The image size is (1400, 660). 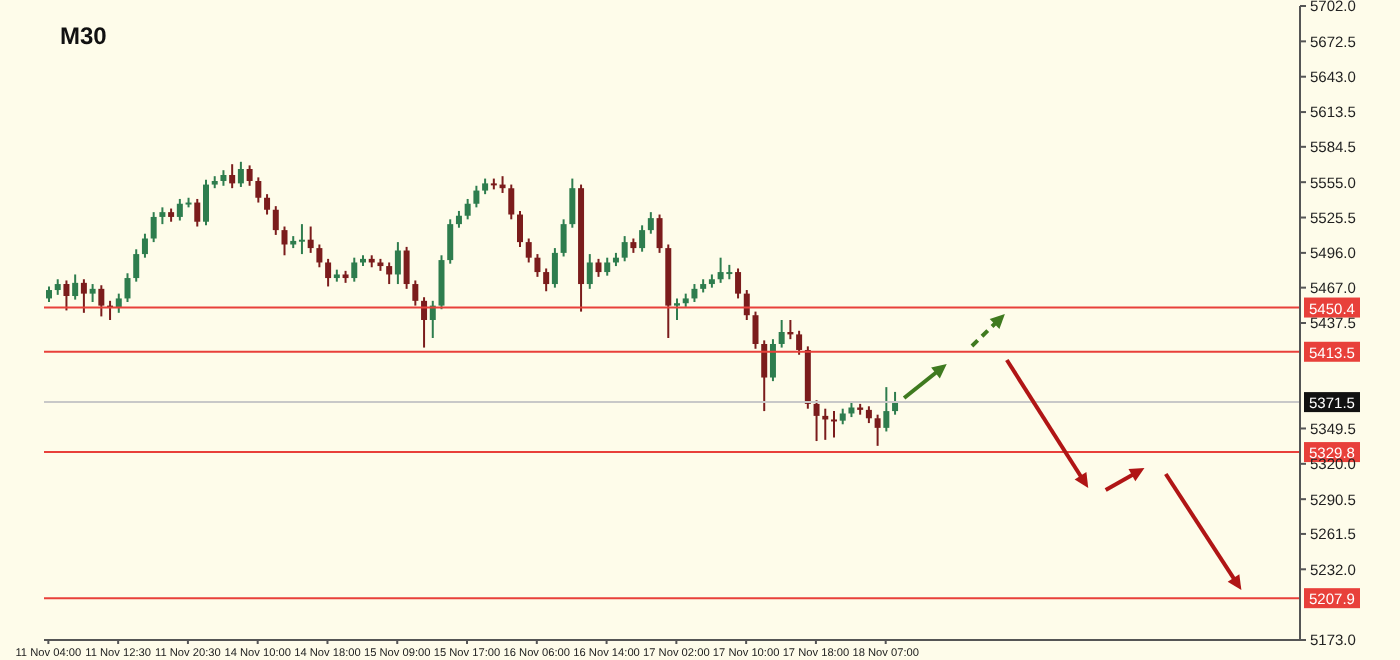 I want to click on text: M30, so click(x=83, y=36).